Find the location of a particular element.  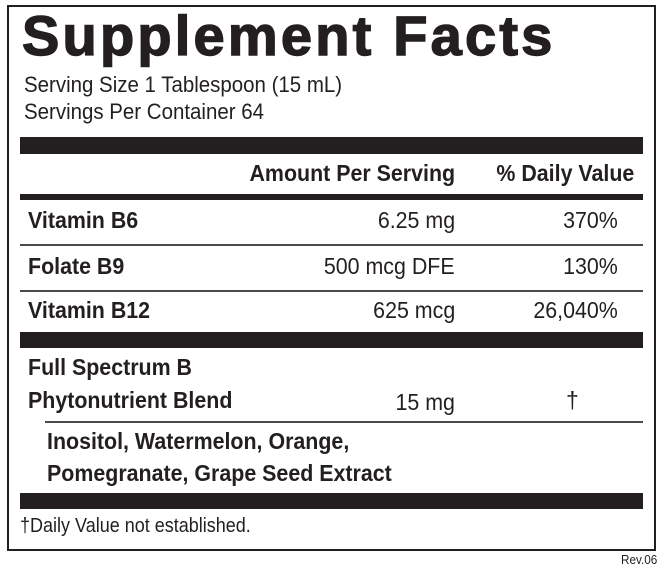

nutrient-daily-value: 130% is located at coordinates (590, 266).